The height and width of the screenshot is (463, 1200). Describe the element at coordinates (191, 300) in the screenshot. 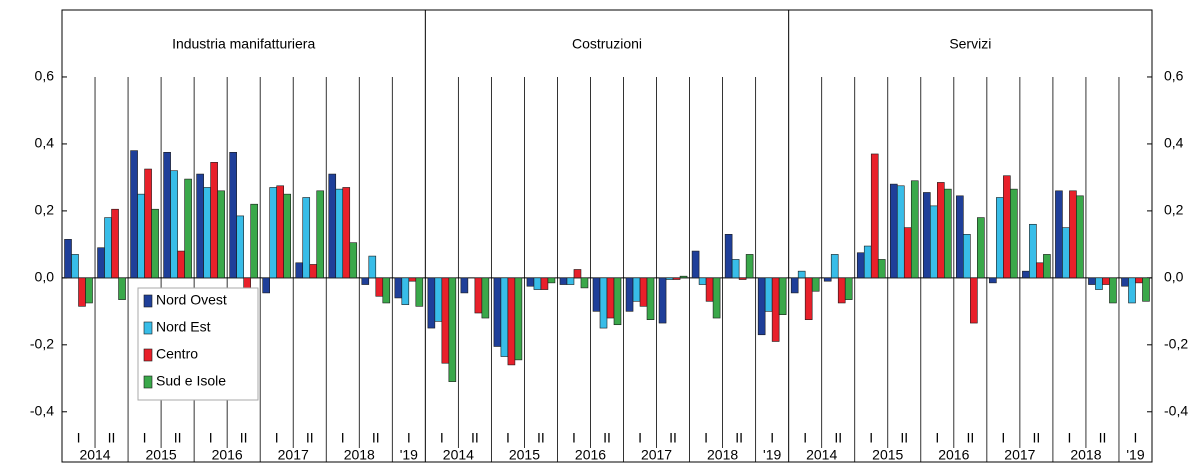

I see `legend-label: Nord Ovest` at that location.